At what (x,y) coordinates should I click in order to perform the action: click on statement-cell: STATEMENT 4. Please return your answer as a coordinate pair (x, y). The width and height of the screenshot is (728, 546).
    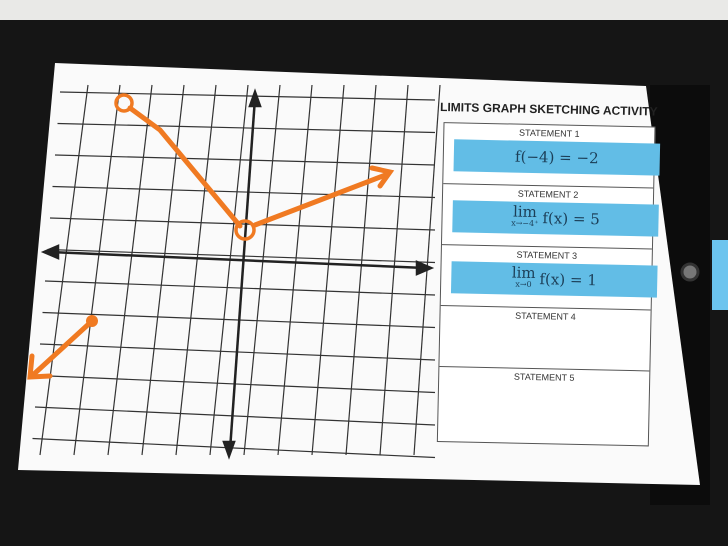
    Looking at the image, I should click on (545, 339).